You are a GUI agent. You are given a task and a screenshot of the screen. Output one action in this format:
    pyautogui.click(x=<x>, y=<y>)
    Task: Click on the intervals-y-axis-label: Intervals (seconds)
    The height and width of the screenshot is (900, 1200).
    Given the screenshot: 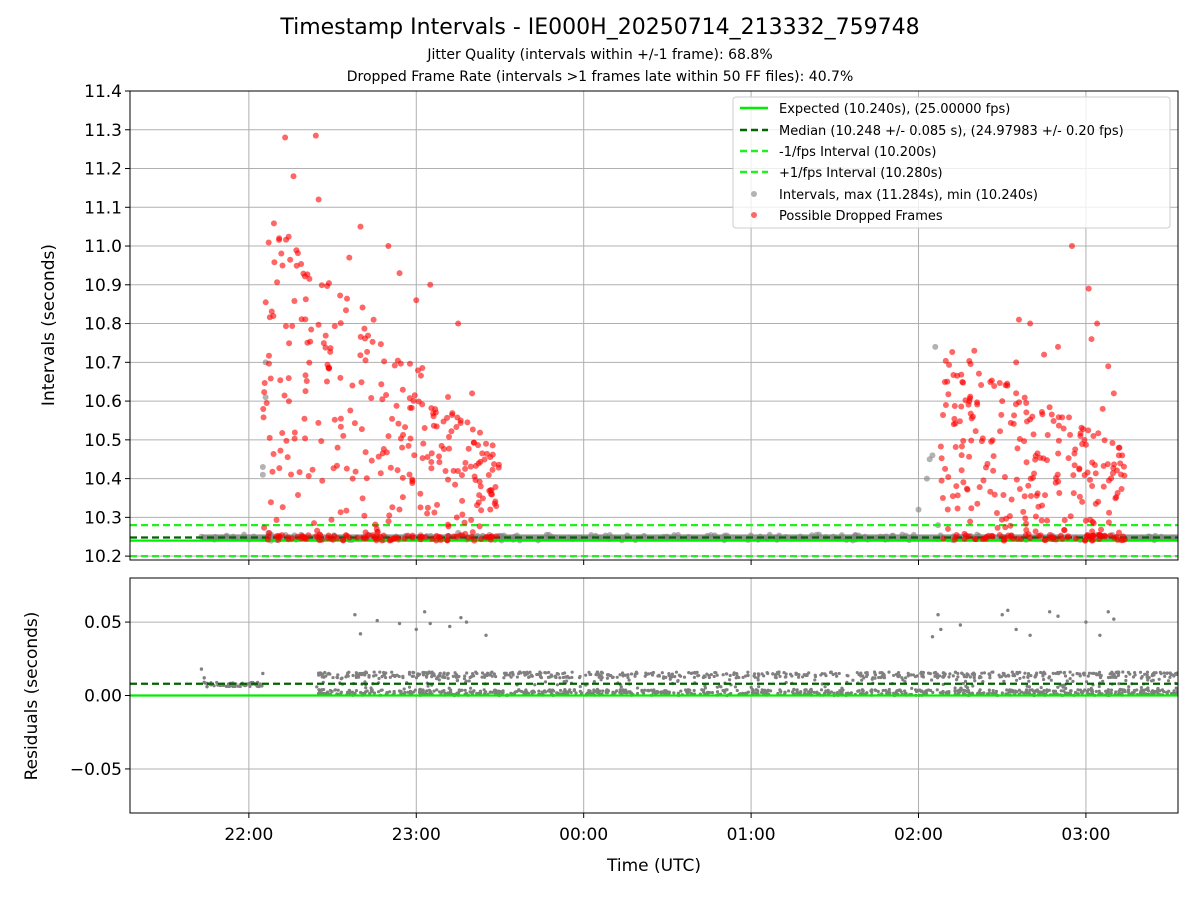 What is the action you would take?
    pyautogui.click(x=49, y=325)
    